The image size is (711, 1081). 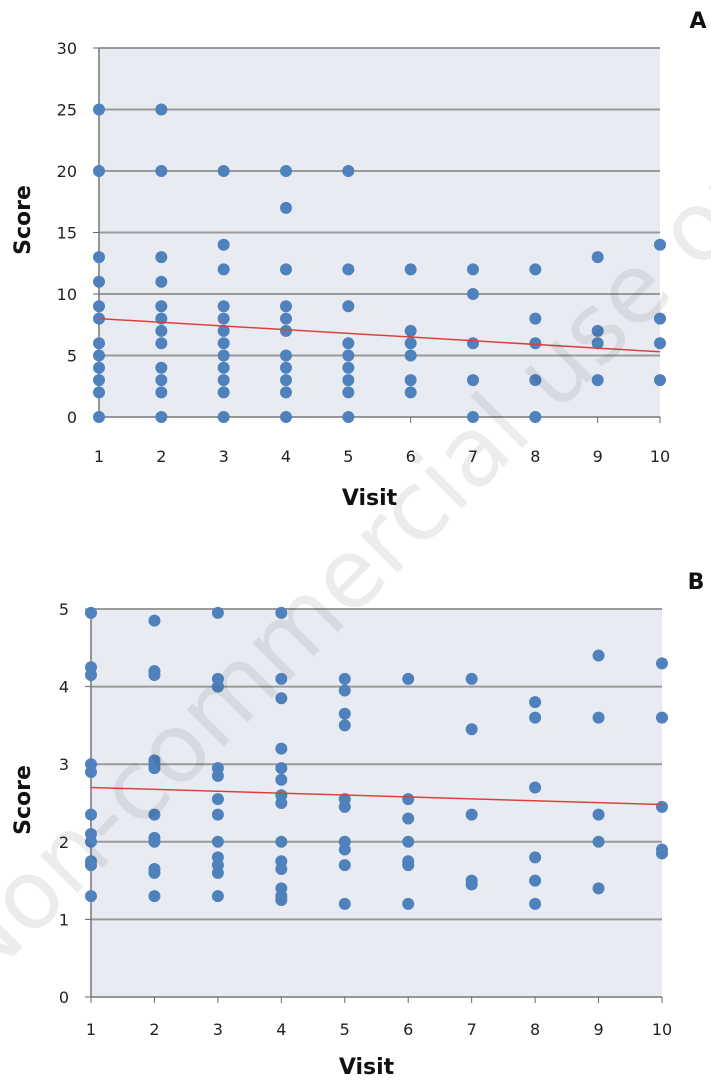 What do you see at coordinates (64, 687) in the screenshot?
I see `y-tick-label: 4` at bounding box center [64, 687].